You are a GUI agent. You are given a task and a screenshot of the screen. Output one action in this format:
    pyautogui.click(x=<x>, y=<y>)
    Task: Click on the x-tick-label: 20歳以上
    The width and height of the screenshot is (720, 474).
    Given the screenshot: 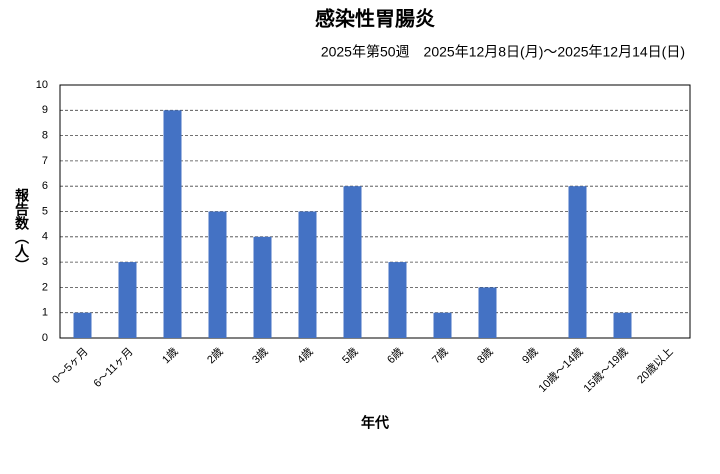 What is the action you would take?
    pyautogui.click(x=654, y=365)
    